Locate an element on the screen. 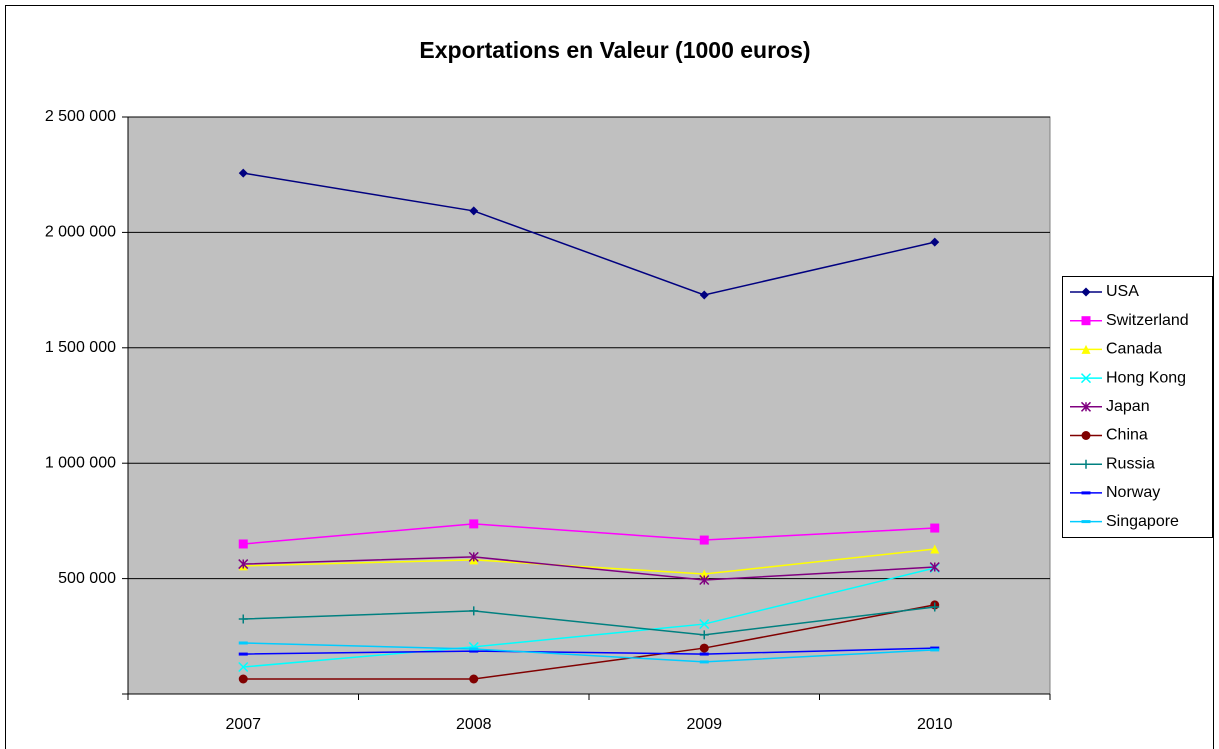 This screenshot has width=1219, height=749. y-tick-label: 2 000 000 is located at coordinates (80, 232).